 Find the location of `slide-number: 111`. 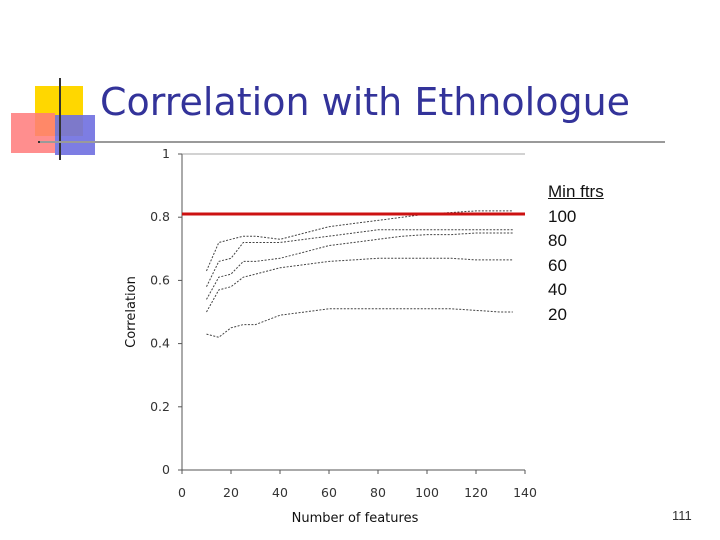

slide-number: 111 is located at coordinates (682, 515).